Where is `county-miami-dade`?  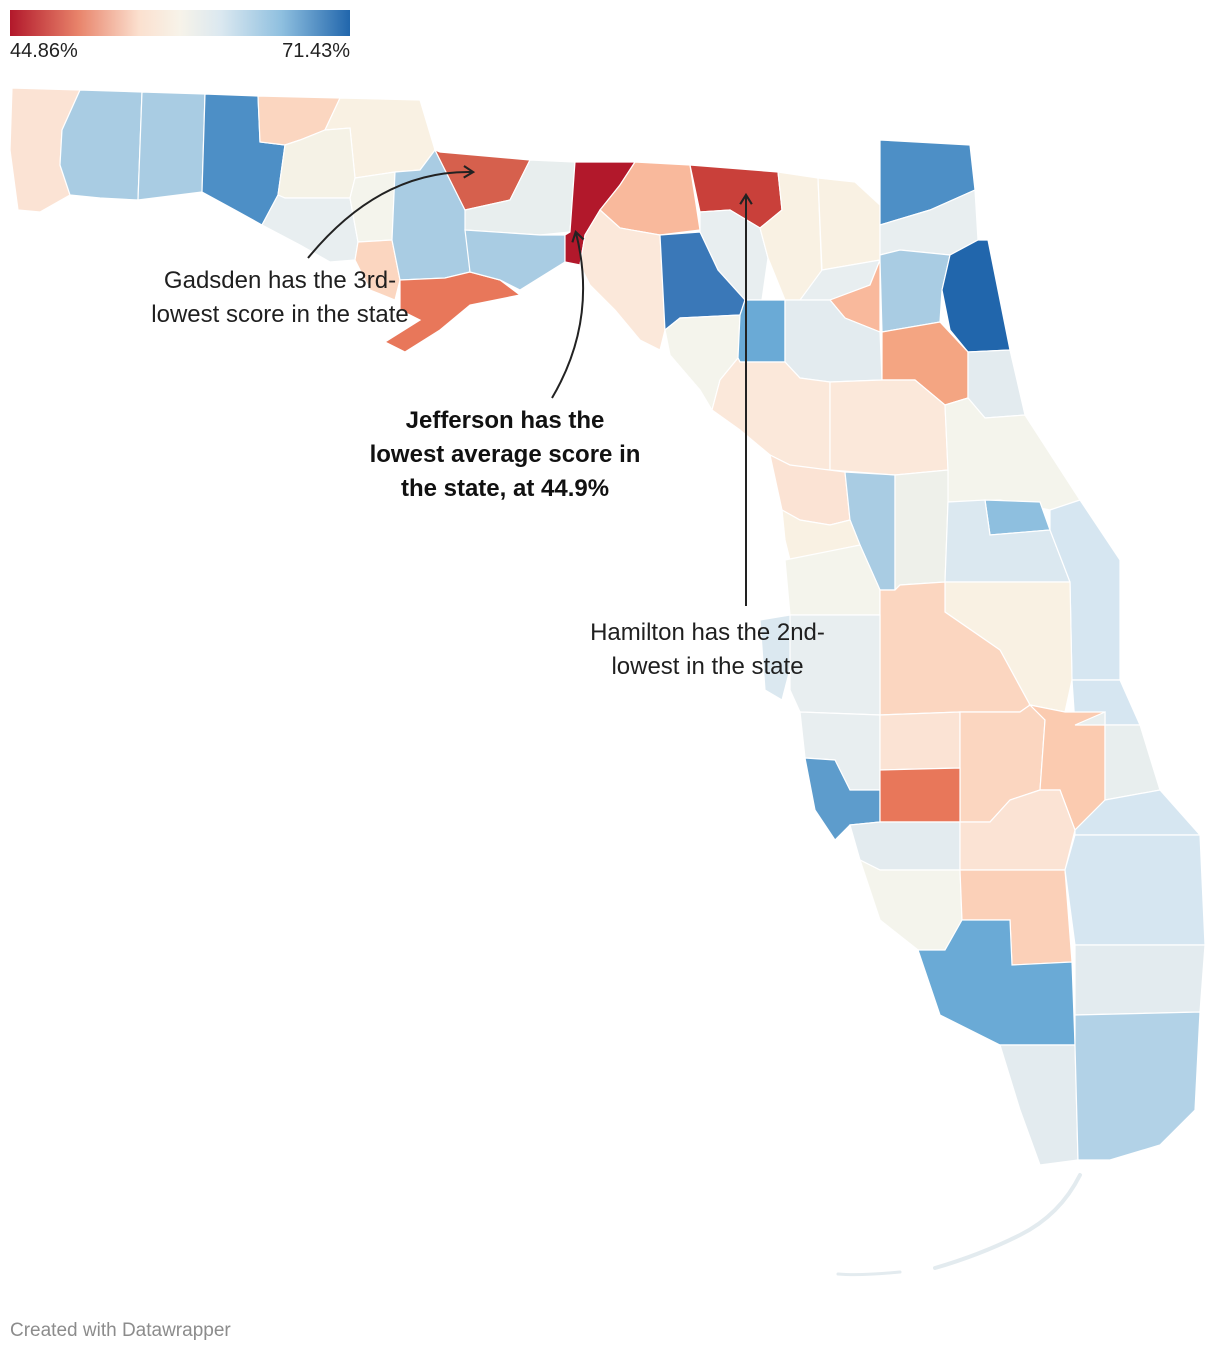
county-miami-dade is located at coordinates (1137, 1086).